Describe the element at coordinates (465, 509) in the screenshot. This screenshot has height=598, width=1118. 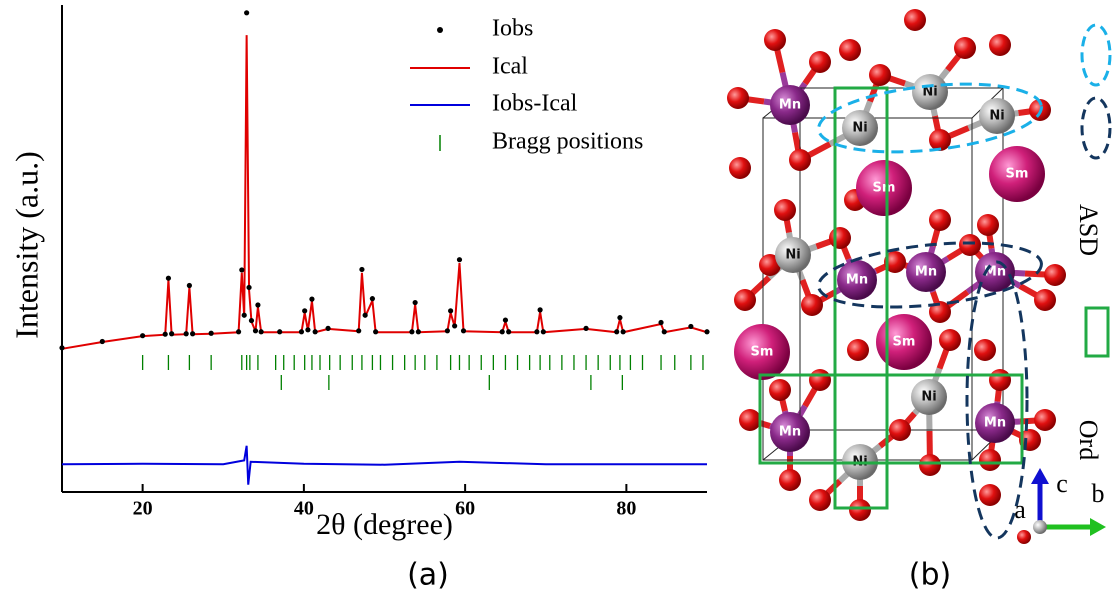
I see `x-tick-label: 60` at that location.